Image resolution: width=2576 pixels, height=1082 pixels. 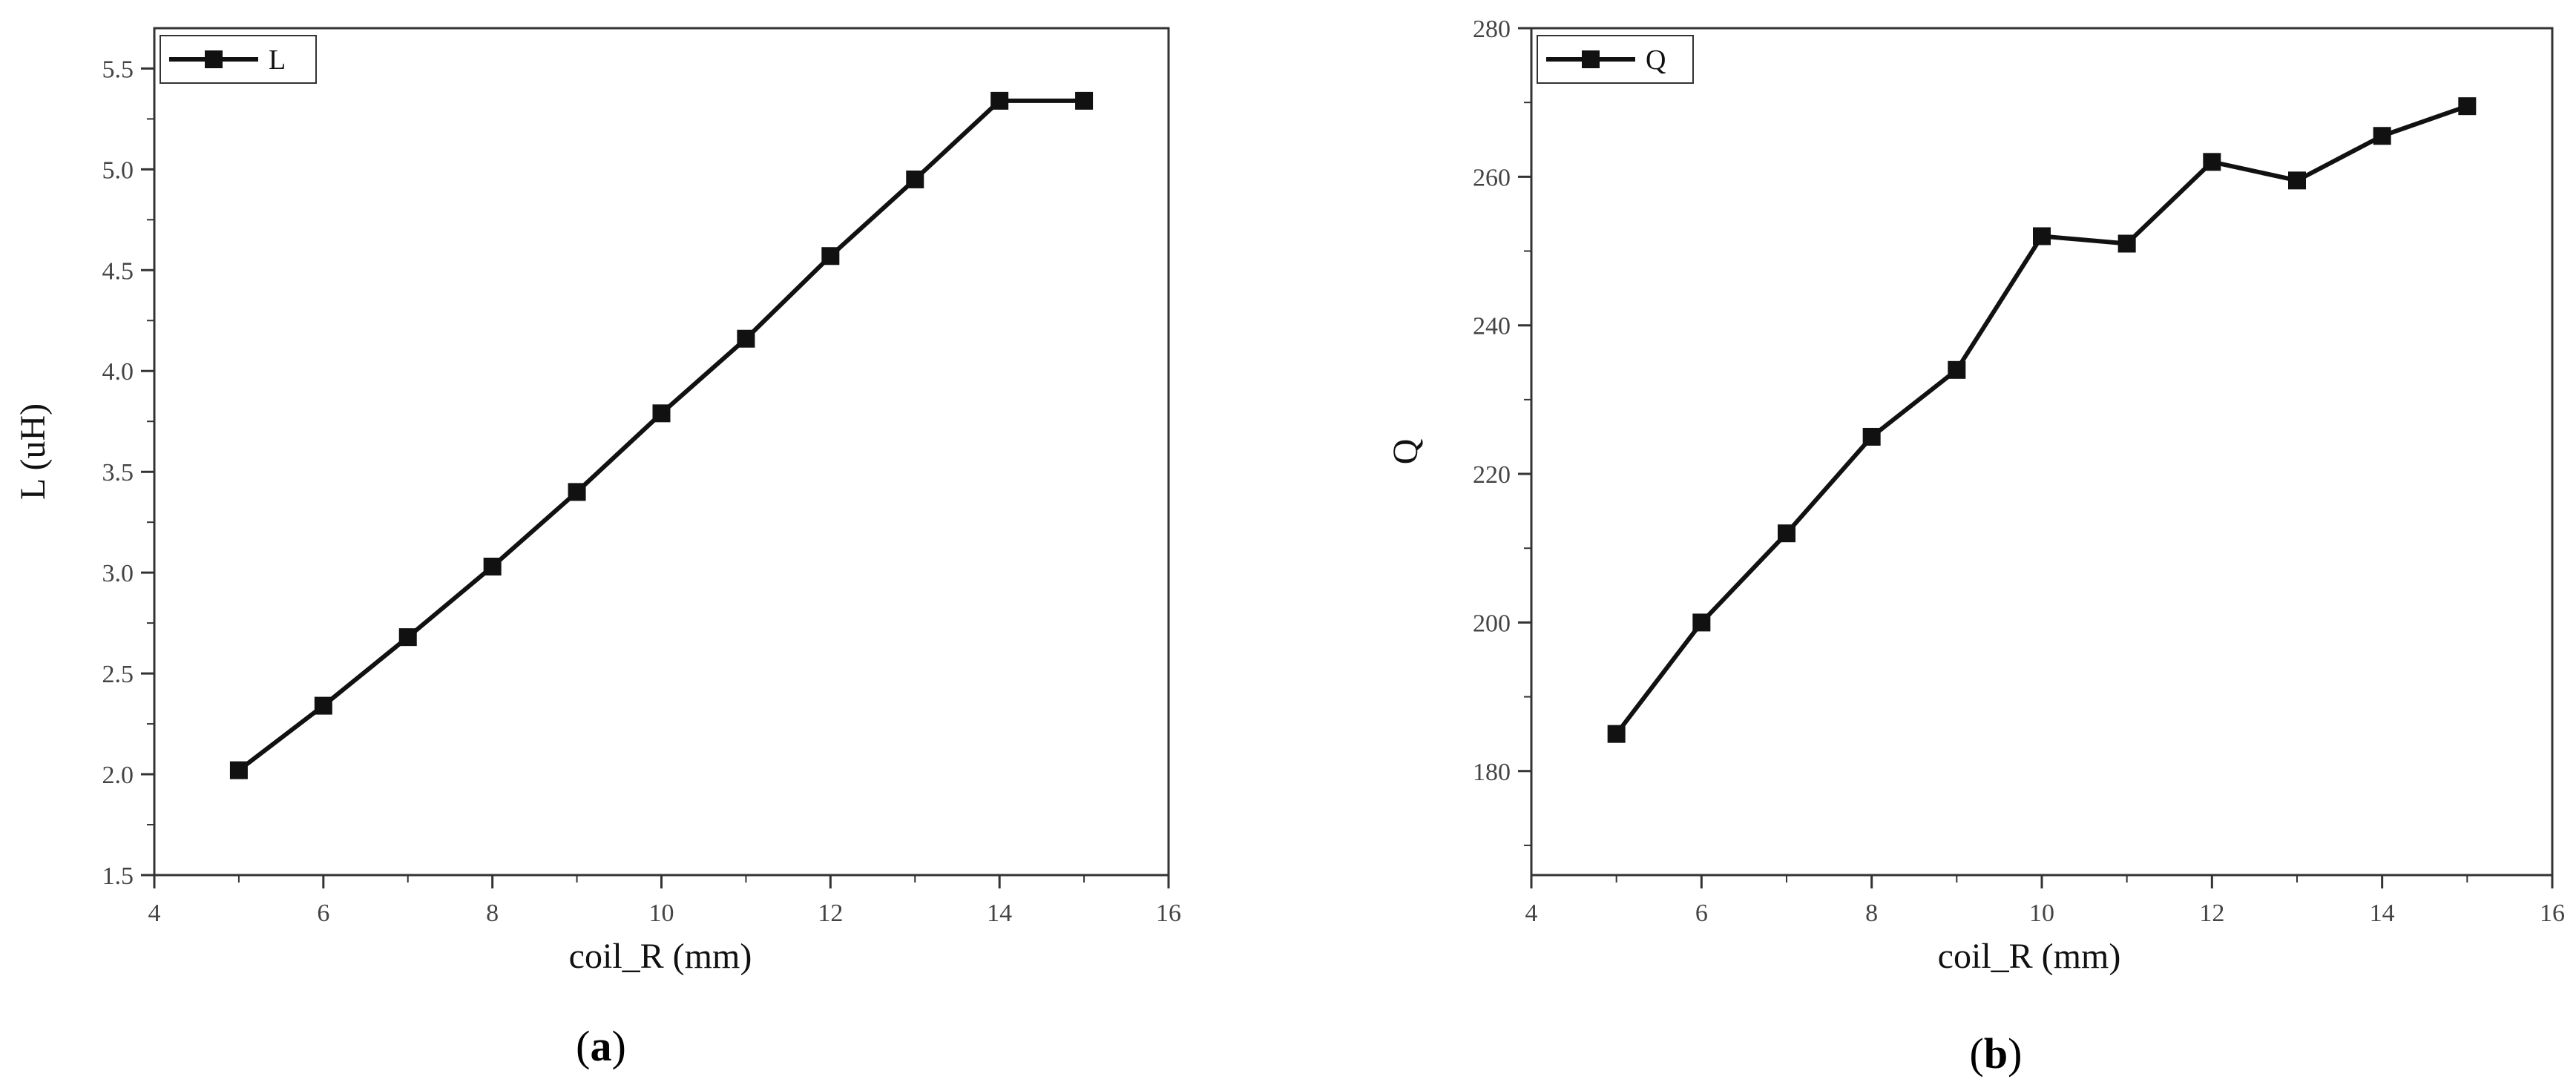 I want to click on legend-a: L, so click(x=238, y=59).